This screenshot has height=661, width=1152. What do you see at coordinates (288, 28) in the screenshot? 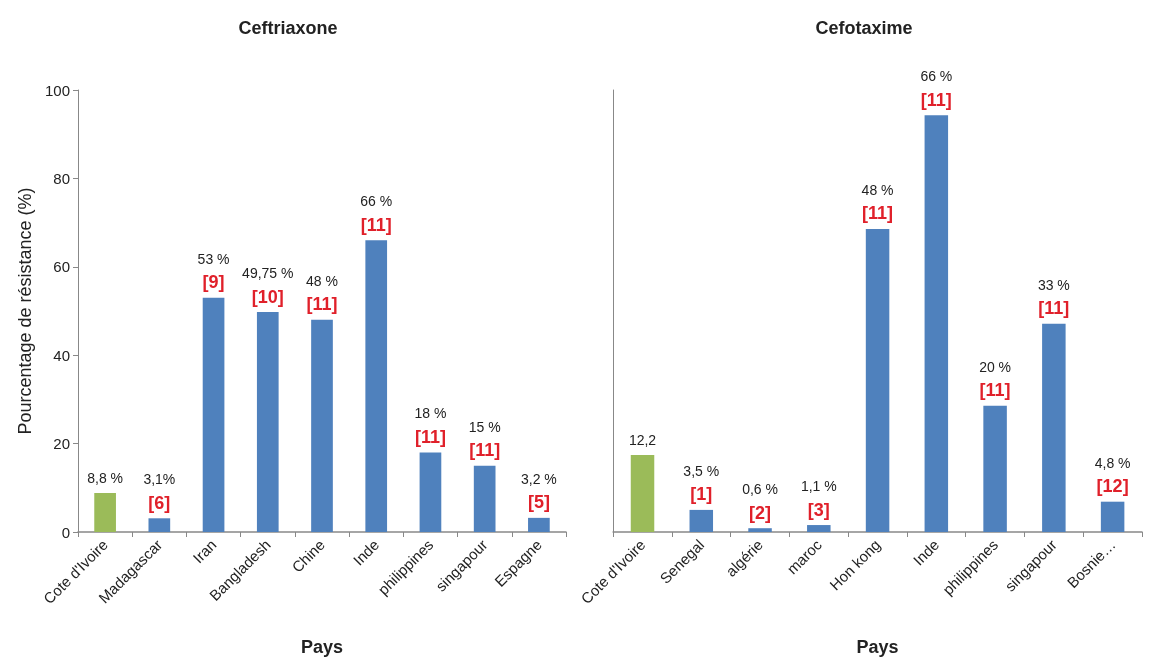
I see `chart-title: Ceftriaxone` at bounding box center [288, 28].